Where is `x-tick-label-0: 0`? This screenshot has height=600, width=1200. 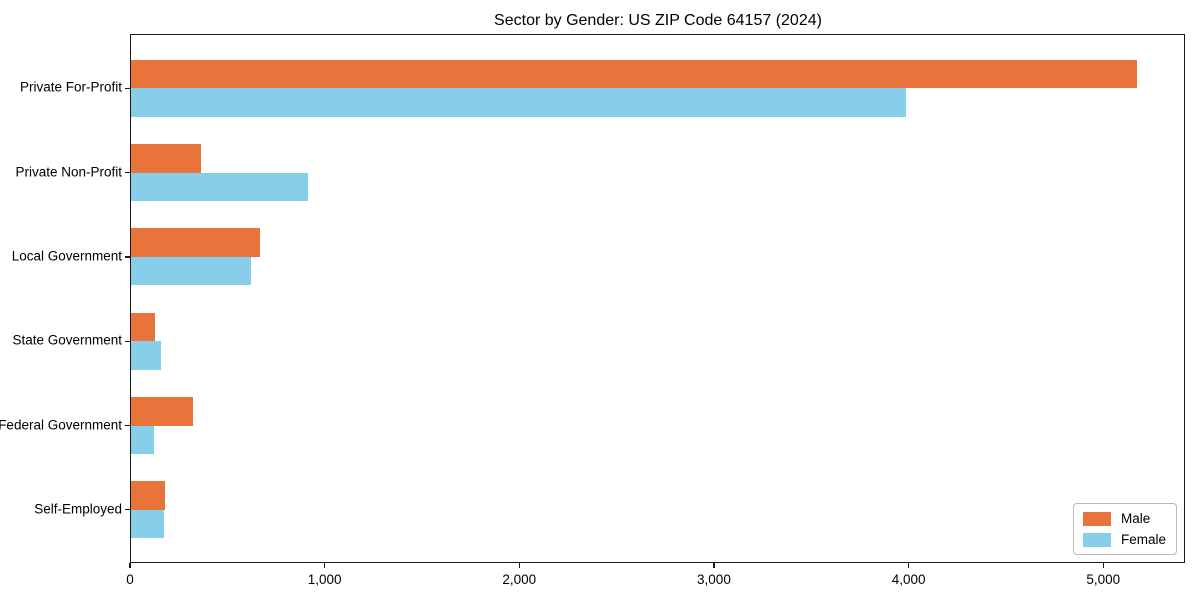 x-tick-label-0: 0 is located at coordinates (130, 579).